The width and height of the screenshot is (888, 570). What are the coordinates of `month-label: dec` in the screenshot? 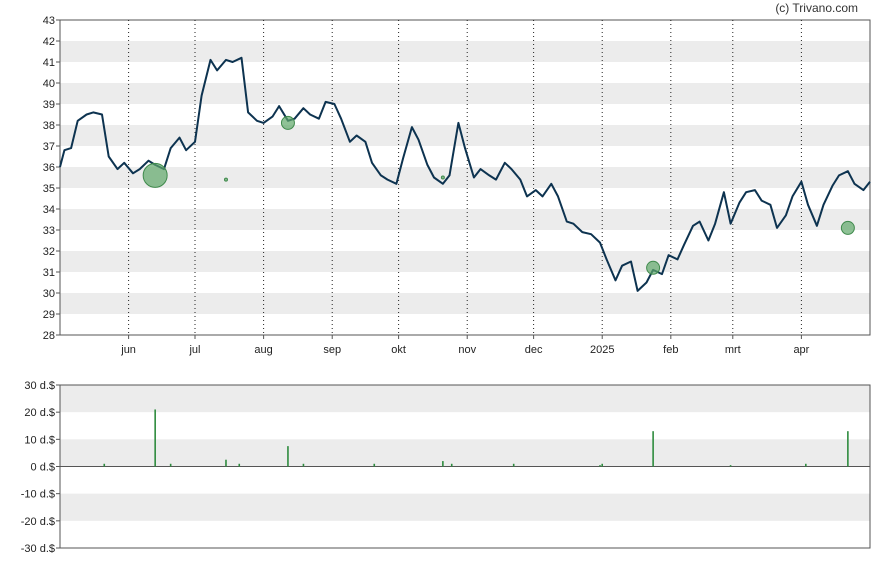 It's located at (534, 350).